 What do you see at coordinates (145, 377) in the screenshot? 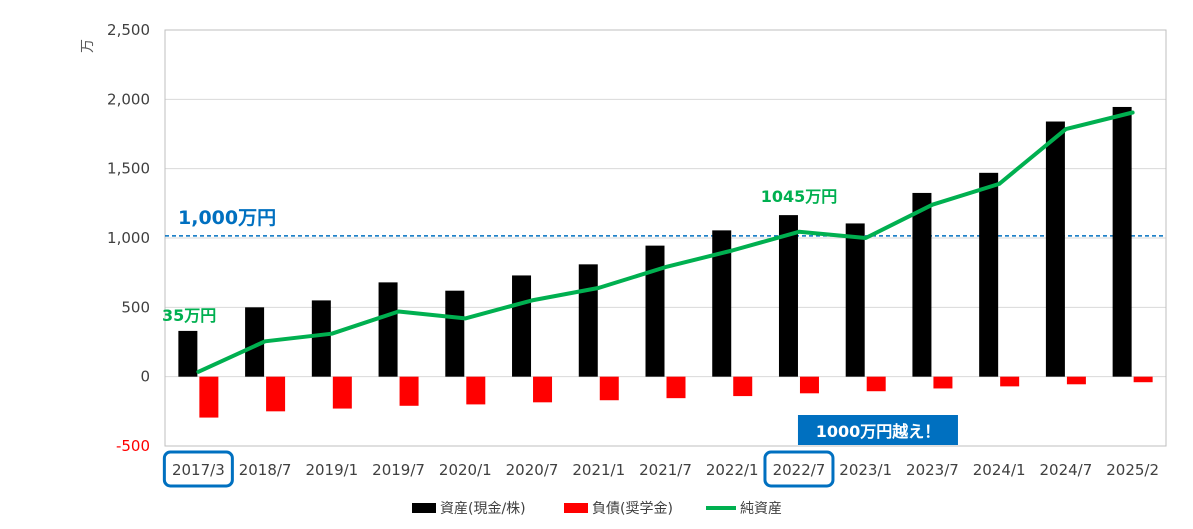
I see `y-tick-label: 0` at bounding box center [145, 377].